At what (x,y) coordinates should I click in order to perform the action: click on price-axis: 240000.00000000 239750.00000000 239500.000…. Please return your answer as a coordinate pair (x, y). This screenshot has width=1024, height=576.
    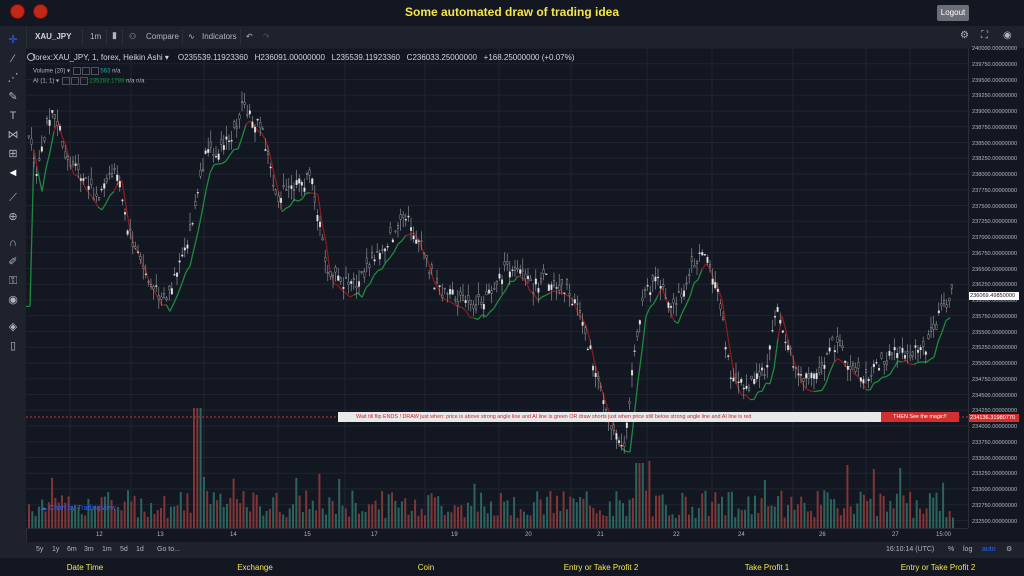
    Looking at the image, I should click on (996, 287).